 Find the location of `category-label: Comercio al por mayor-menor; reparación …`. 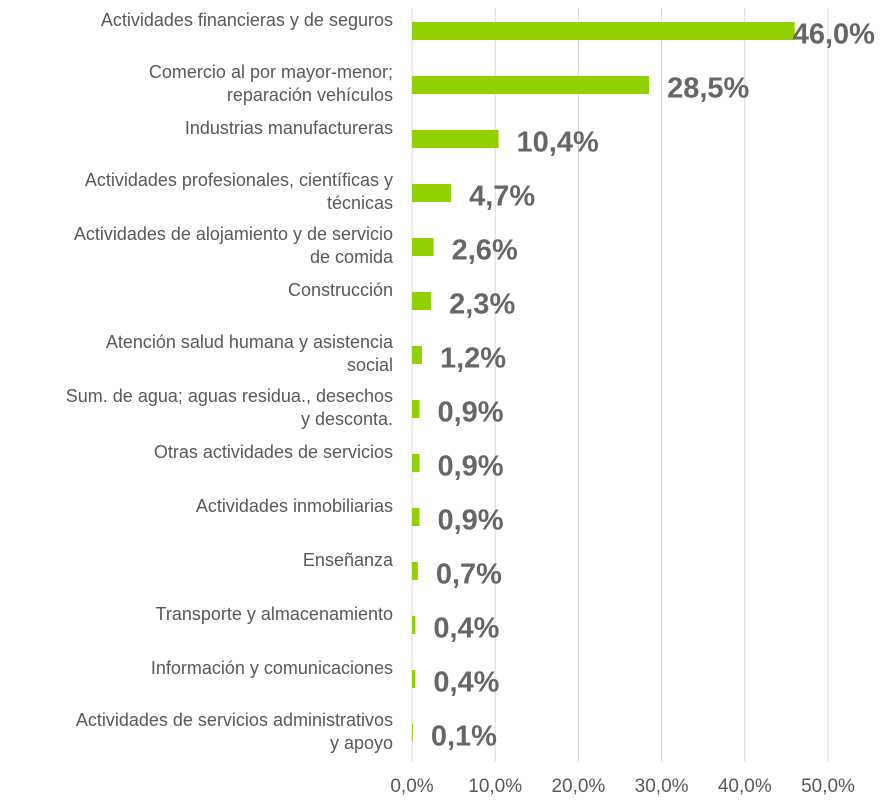

category-label: Comercio al por mayor-menor; reparación … is located at coordinates (270, 83).